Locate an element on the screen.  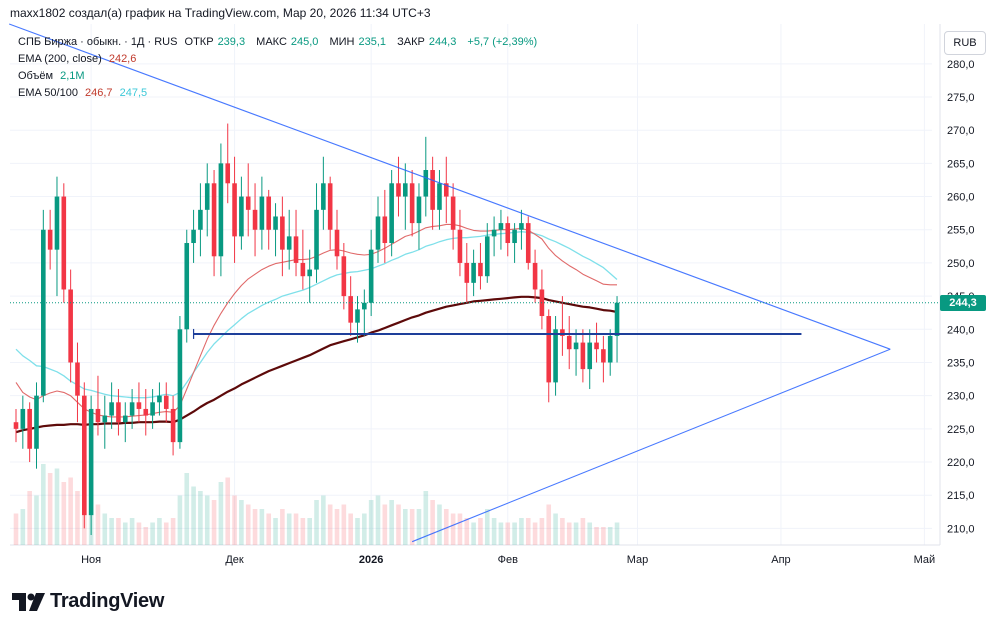
ema50100-label: EMA 50/100 is located at coordinates (48, 93).